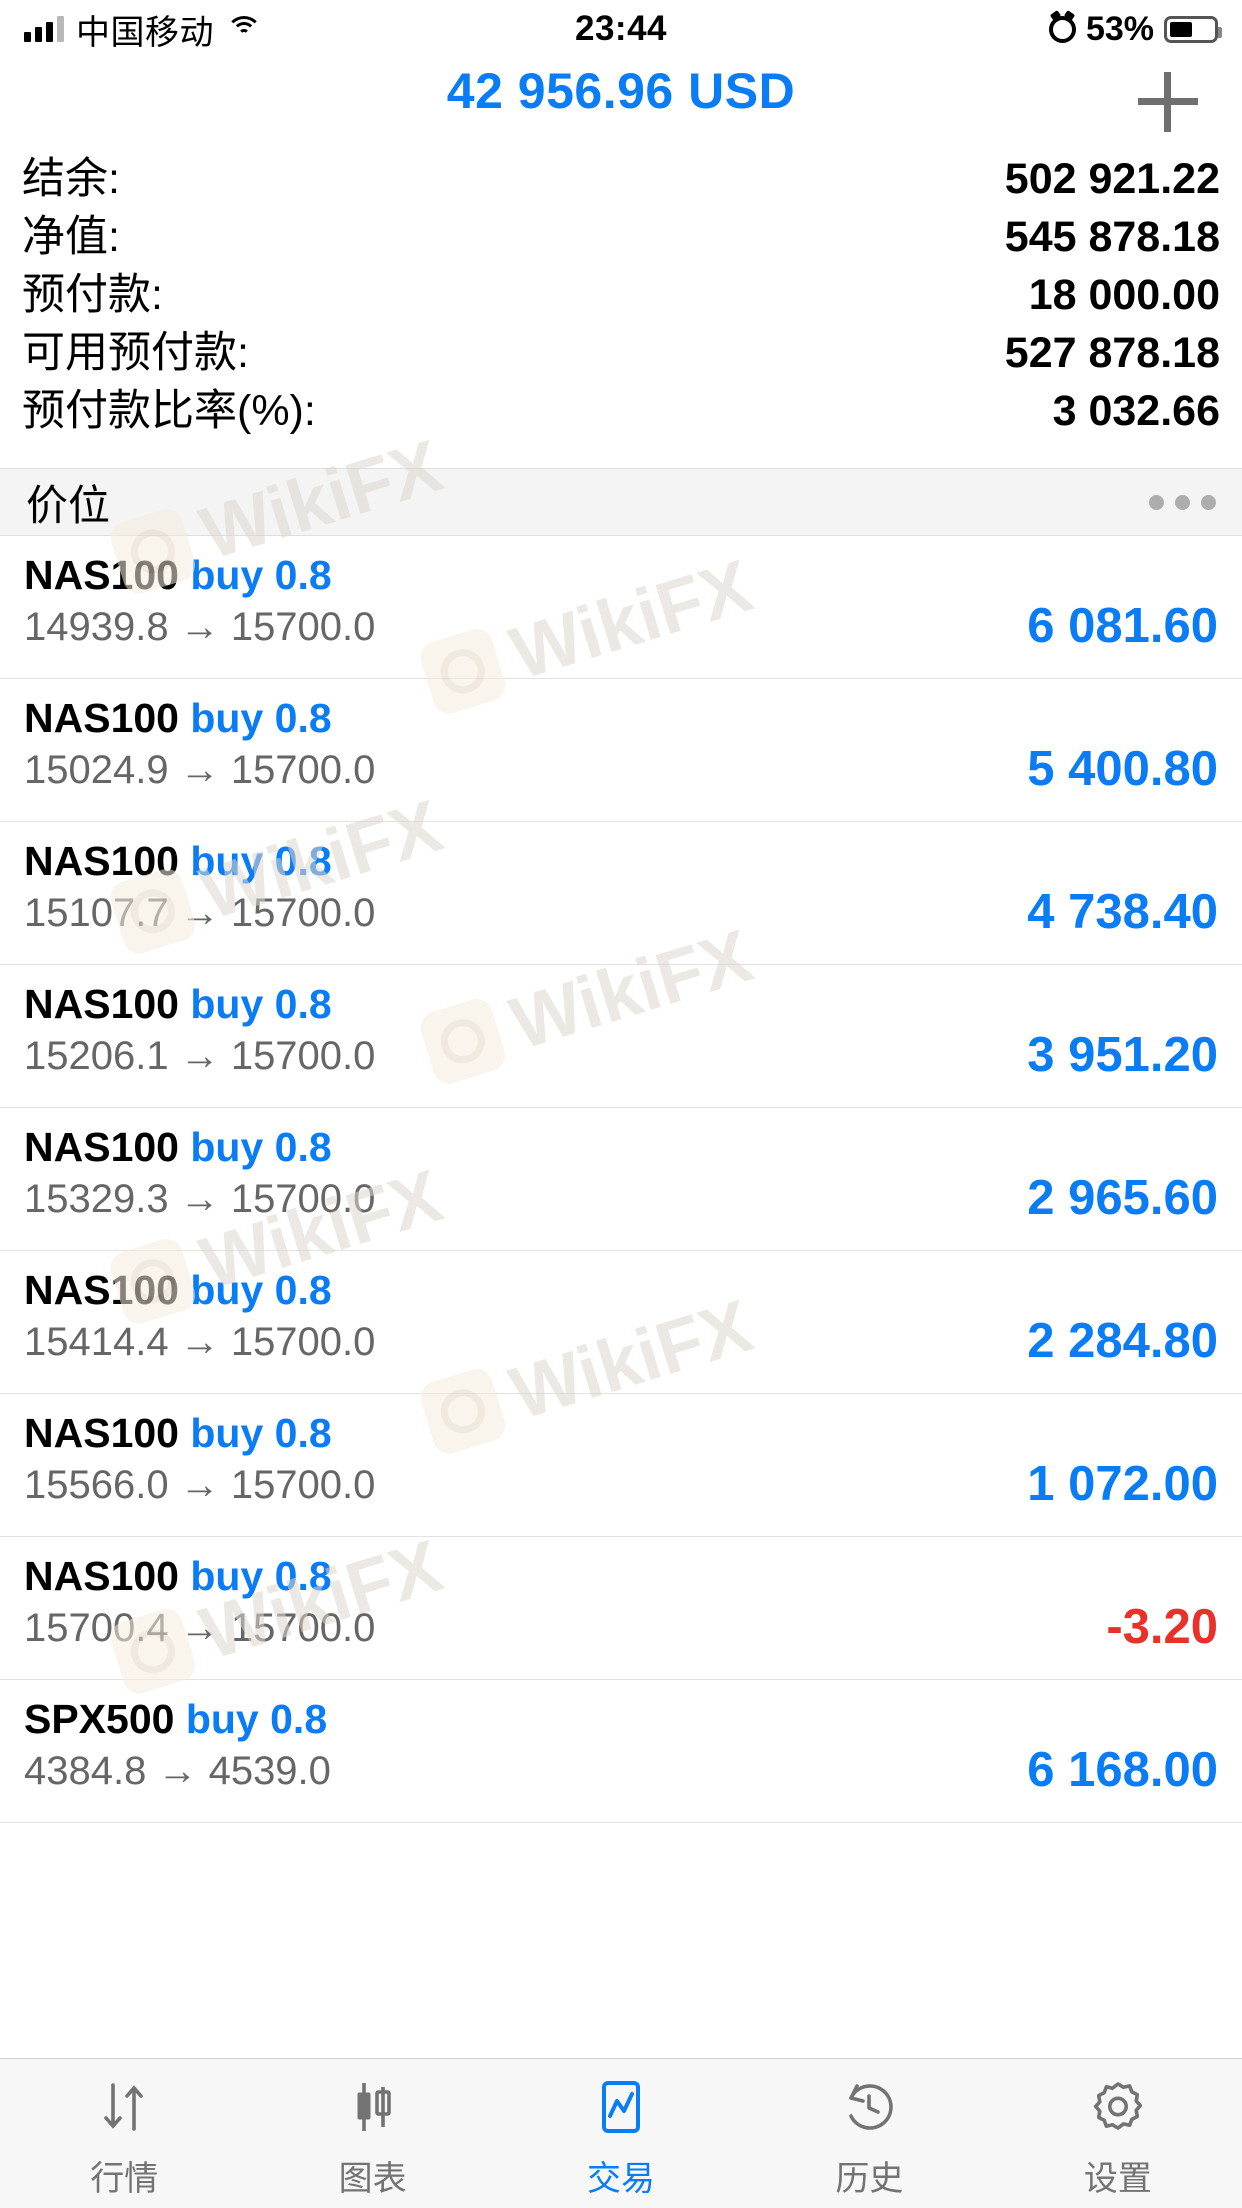  Describe the element at coordinates (200, 1485) in the screenshot. I see `position-prices: 15566.0 → 15700.0` at that location.